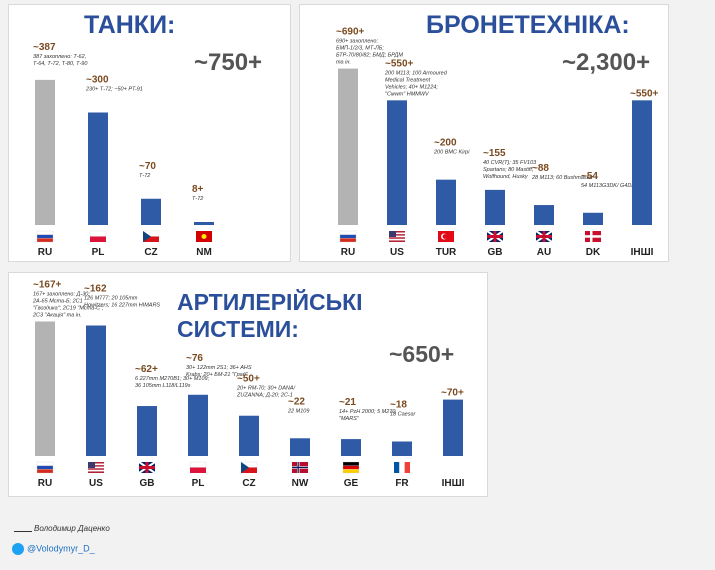 The image size is (715, 570). What do you see at coordinates (351, 467) in the screenshot?
I see `flag-ge-icon` at bounding box center [351, 467].